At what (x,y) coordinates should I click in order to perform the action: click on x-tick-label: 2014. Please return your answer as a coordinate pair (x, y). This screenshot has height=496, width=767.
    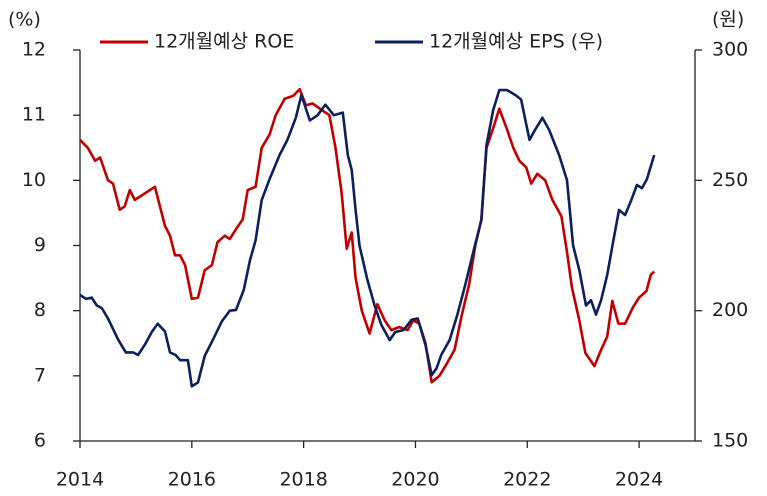
    Looking at the image, I should click on (80, 480).